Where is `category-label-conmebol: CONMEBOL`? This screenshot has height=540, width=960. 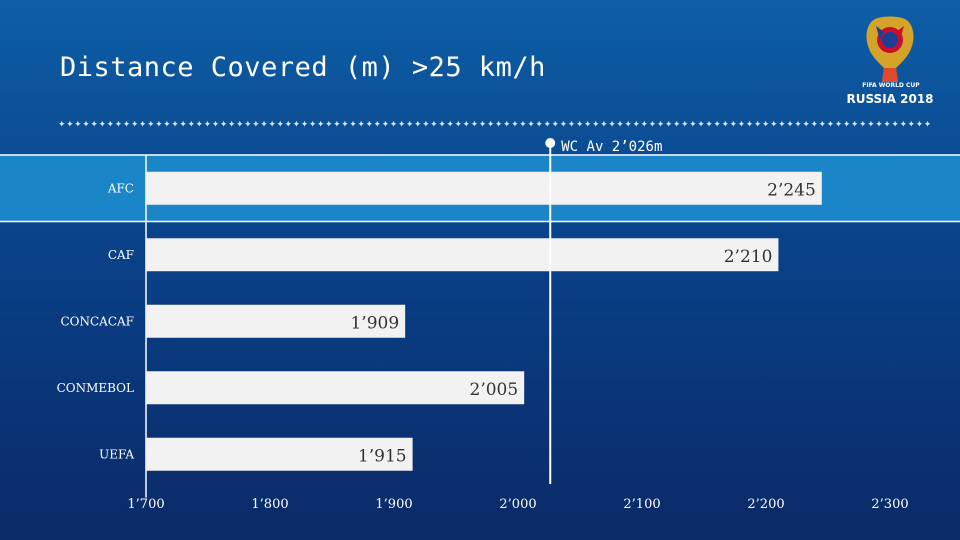
category-label-conmebol: CONMEBOL is located at coordinates (95, 388).